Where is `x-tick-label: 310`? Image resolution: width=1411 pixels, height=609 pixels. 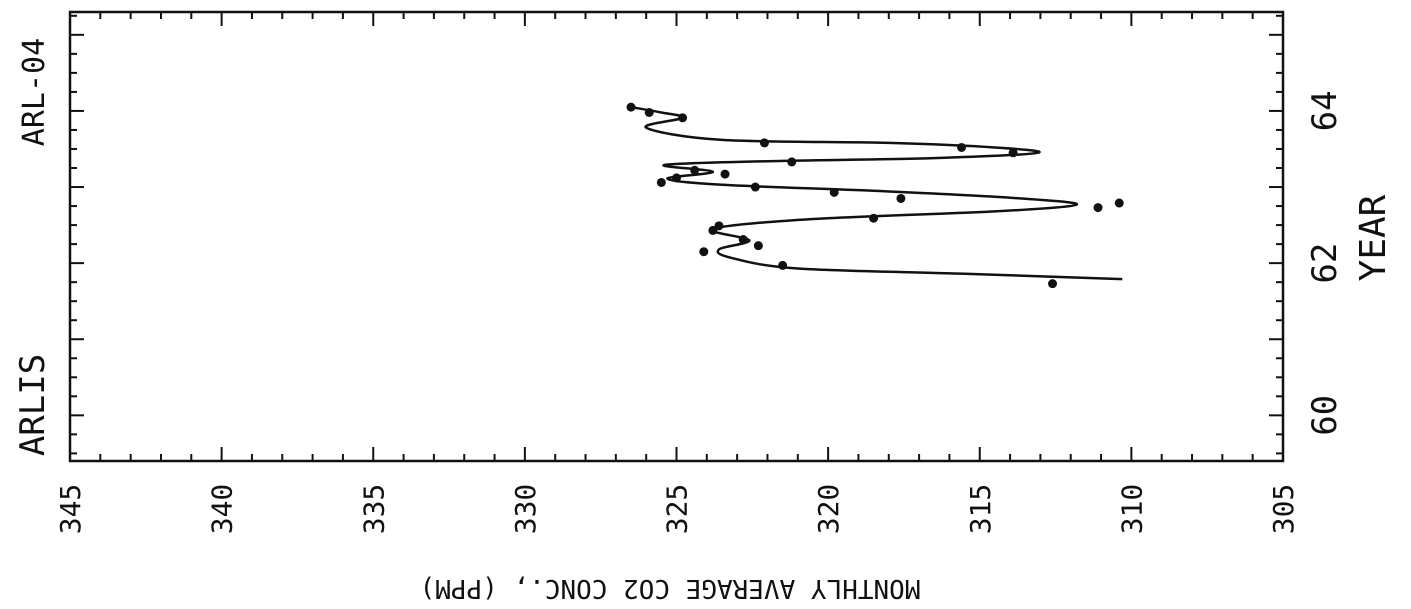 x-tick-label: 310 is located at coordinates (1131, 509).